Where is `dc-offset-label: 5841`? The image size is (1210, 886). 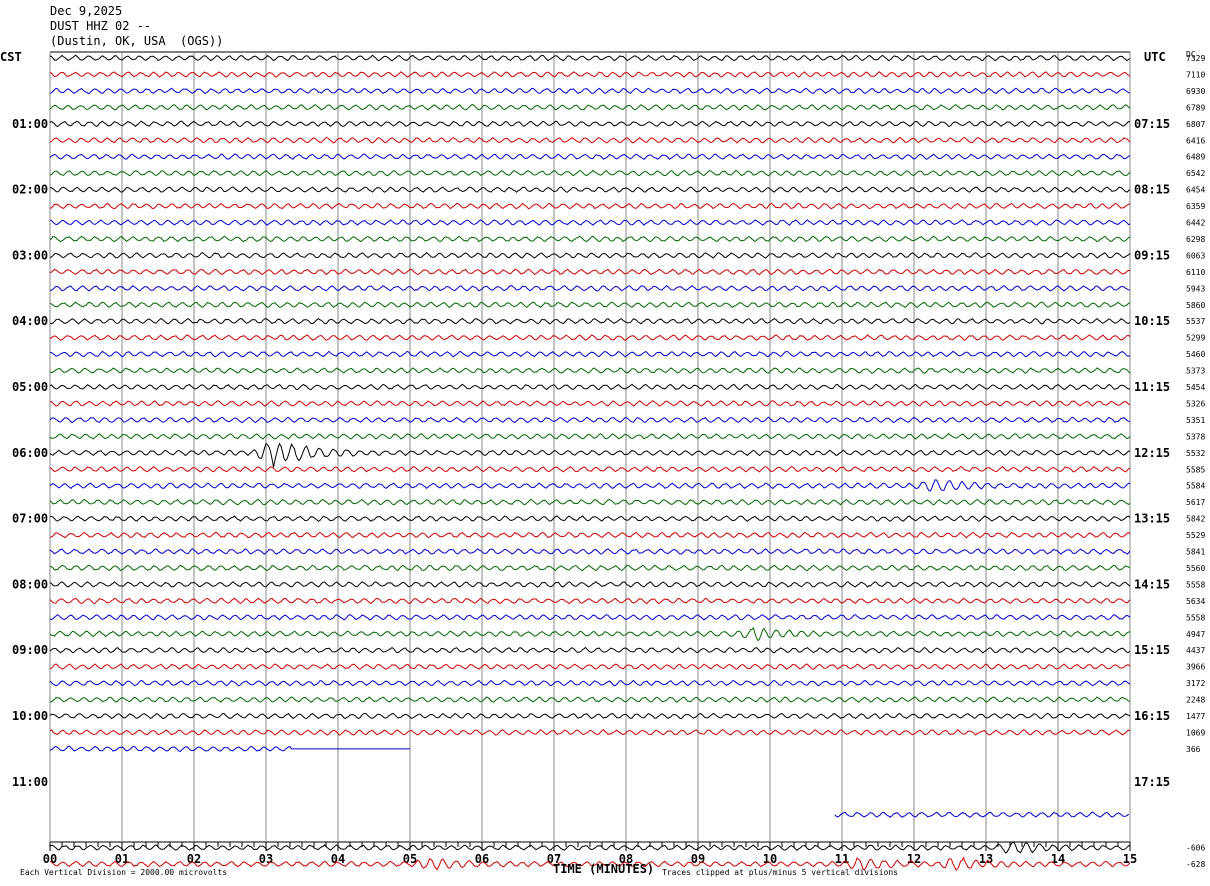 dc-offset-label: 5841 is located at coordinates (1195, 552).